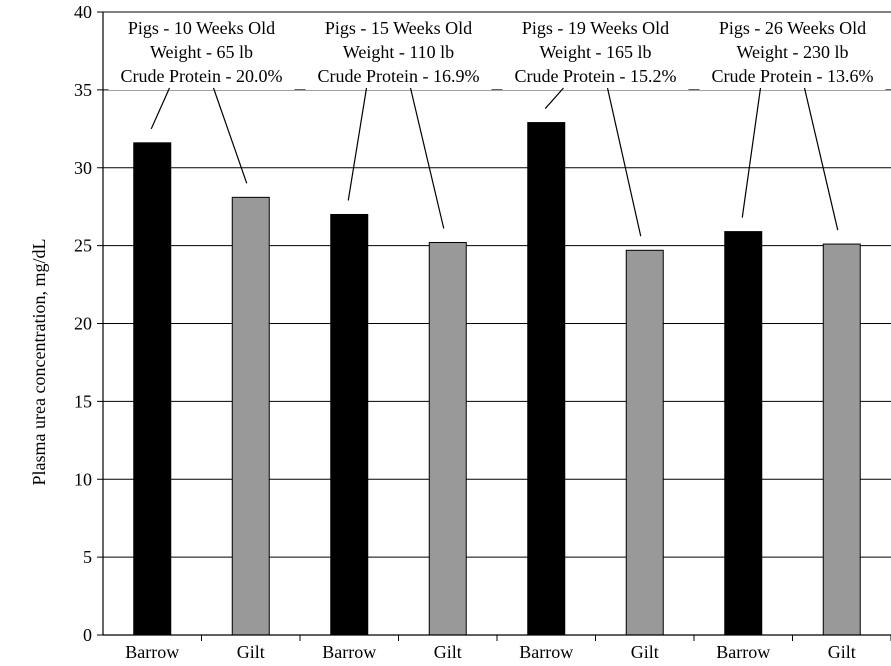 The image size is (891, 666). Describe the element at coordinates (83, 12) in the screenshot. I see `y-tick-label: 40` at that location.